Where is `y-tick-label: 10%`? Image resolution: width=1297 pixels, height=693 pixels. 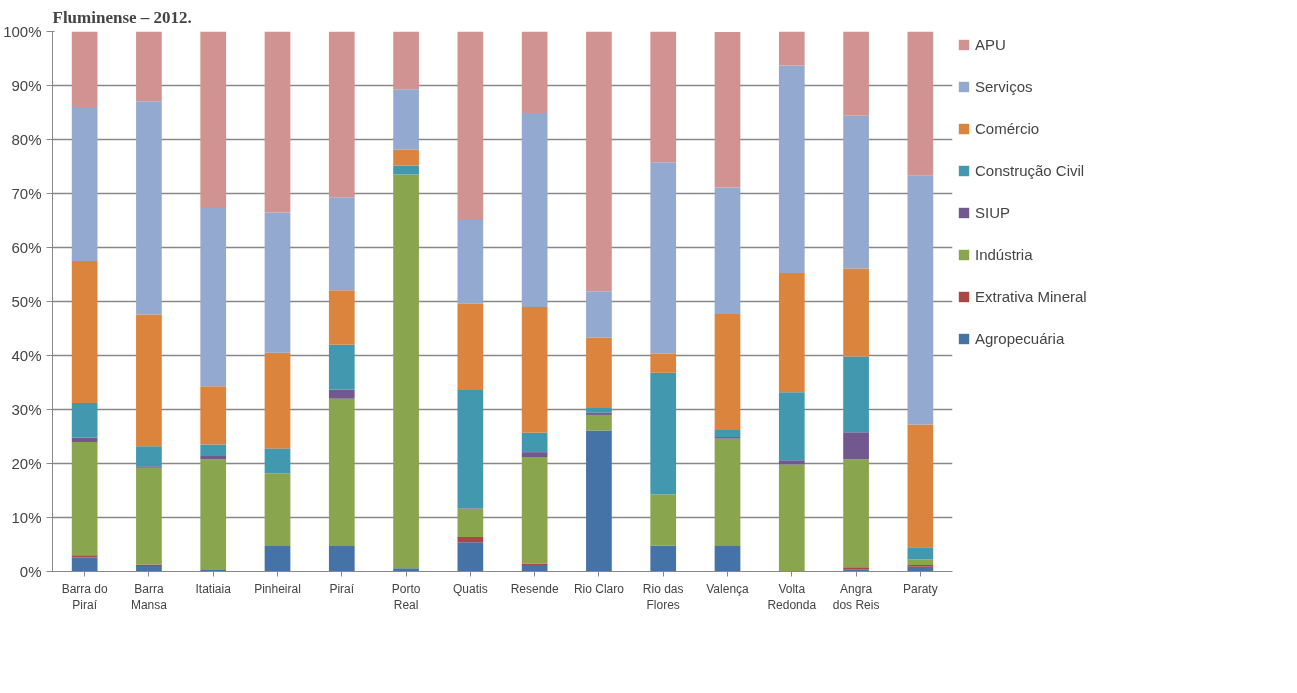 y-tick-label: 10% is located at coordinates (26, 517).